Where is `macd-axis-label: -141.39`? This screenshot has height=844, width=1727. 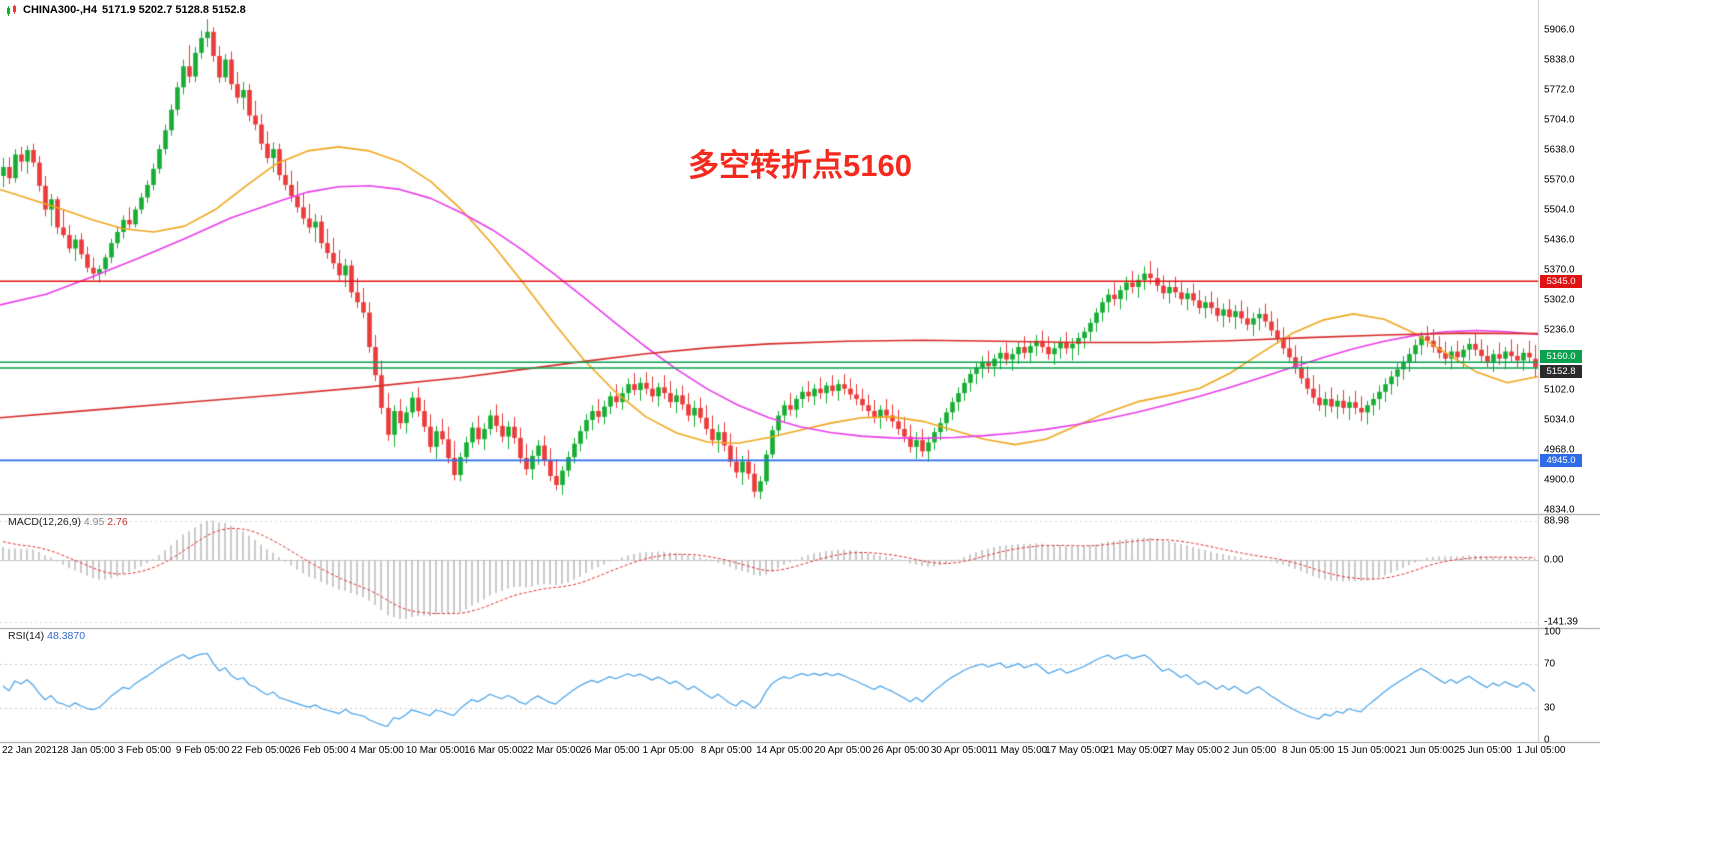 macd-axis-label: -141.39 is located at coordinates (1561, 622).